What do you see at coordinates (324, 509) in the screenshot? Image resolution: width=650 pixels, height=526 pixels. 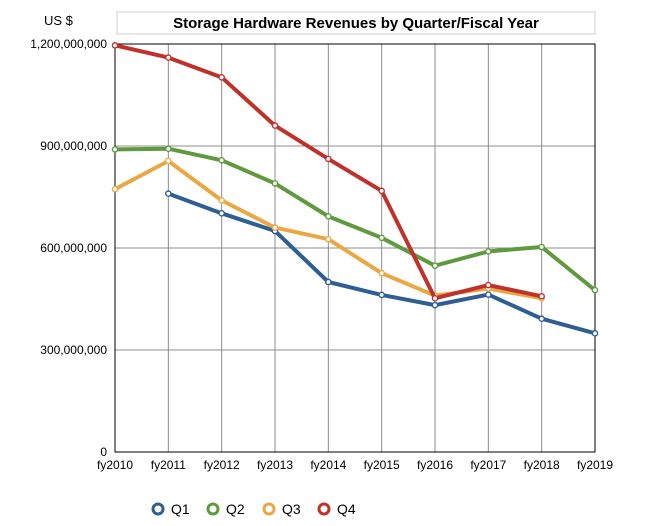 I see `legend-marker-q4` at bounding box center [324, 509].